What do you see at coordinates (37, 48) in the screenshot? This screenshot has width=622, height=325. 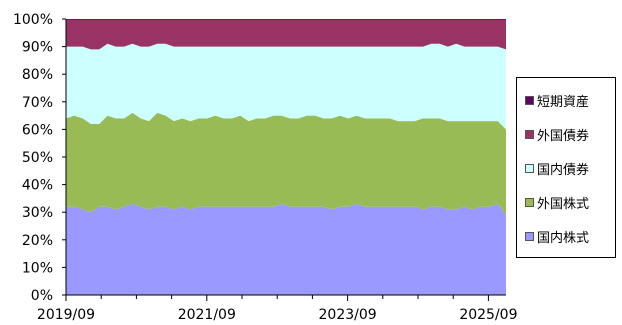 I see `y-tick-label: 90%` at bounding box center [37, 48].